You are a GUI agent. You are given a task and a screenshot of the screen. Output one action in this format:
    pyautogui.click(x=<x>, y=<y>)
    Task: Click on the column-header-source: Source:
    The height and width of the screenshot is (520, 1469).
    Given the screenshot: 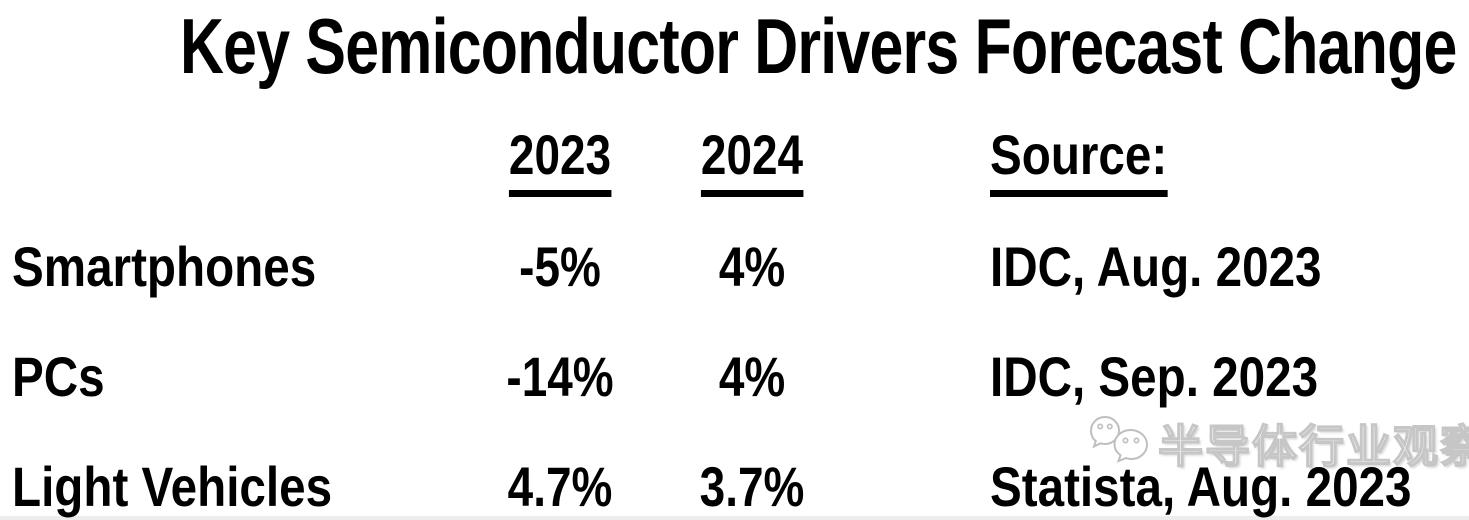 What is the action you would take?
    pyautogui.click(x=1094, y=160)
    